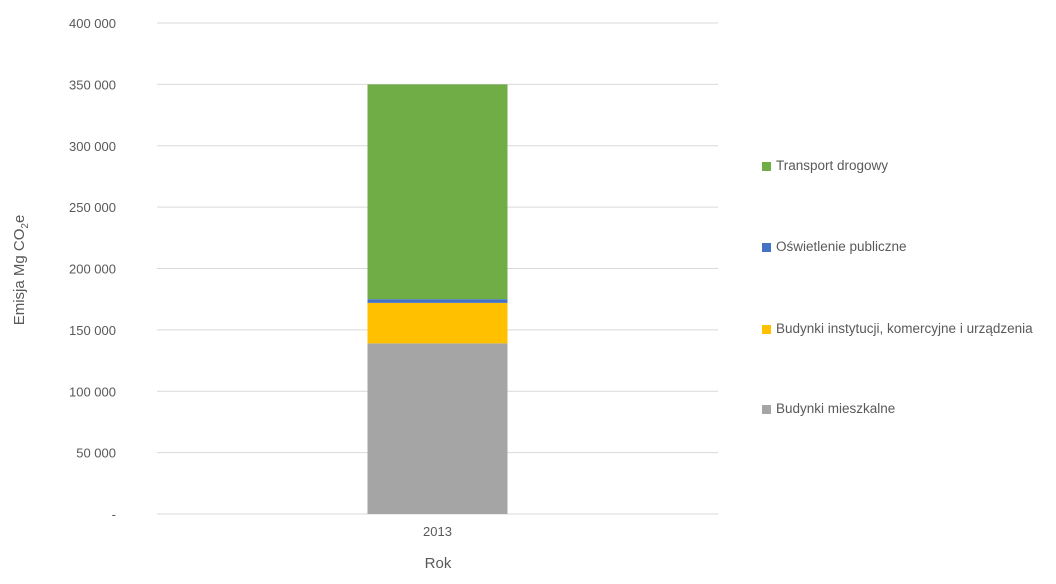  I want to click on y-axis-title-end: e, so click(19, 219).